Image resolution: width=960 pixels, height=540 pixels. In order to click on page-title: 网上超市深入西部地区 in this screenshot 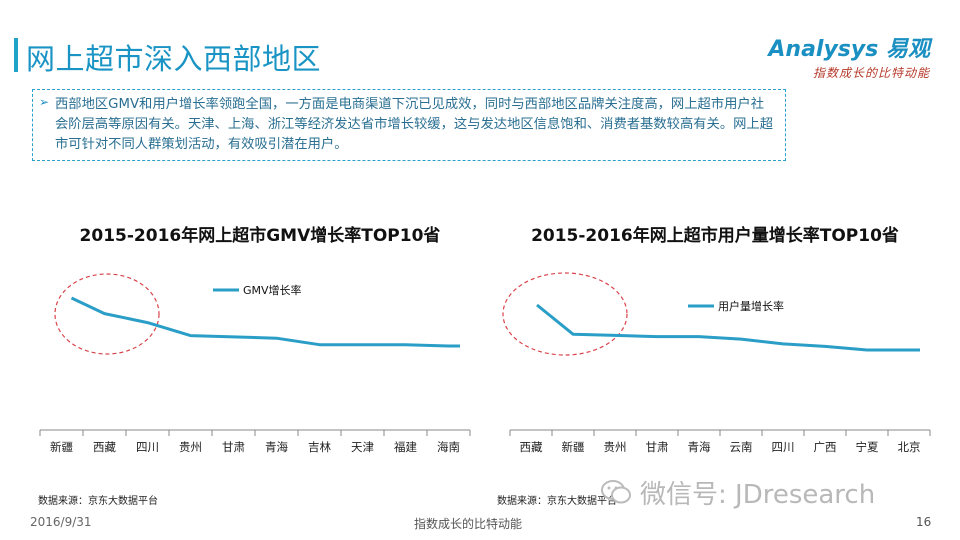, I will do `click(174, 59)`.